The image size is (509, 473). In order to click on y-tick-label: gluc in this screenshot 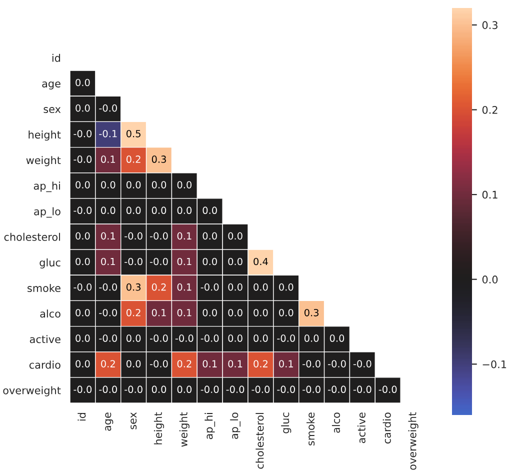, I will do `click(50, 263)`.